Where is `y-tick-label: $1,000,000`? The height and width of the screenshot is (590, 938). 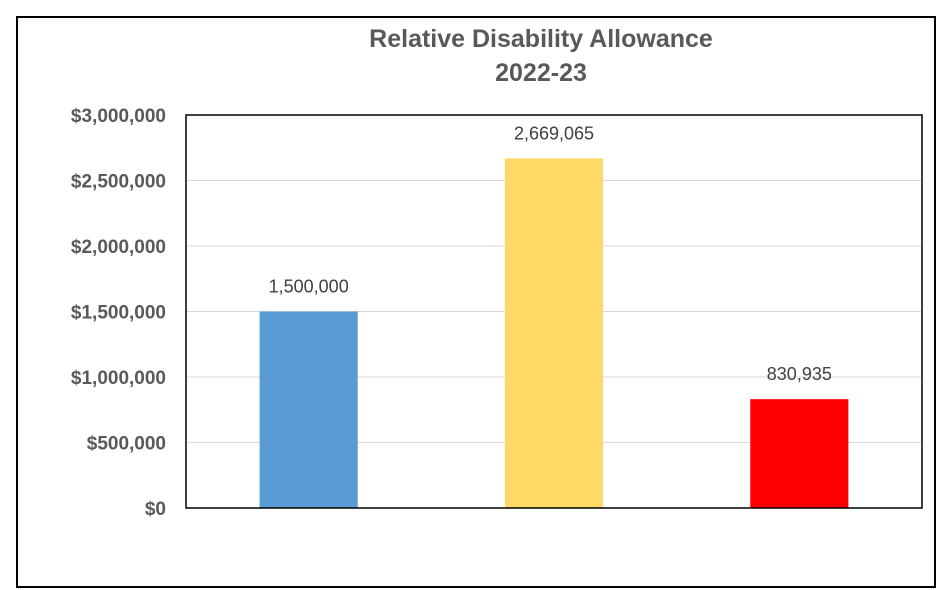 y-tick-label: $1,000,000 is located at coordinates (118, 378).